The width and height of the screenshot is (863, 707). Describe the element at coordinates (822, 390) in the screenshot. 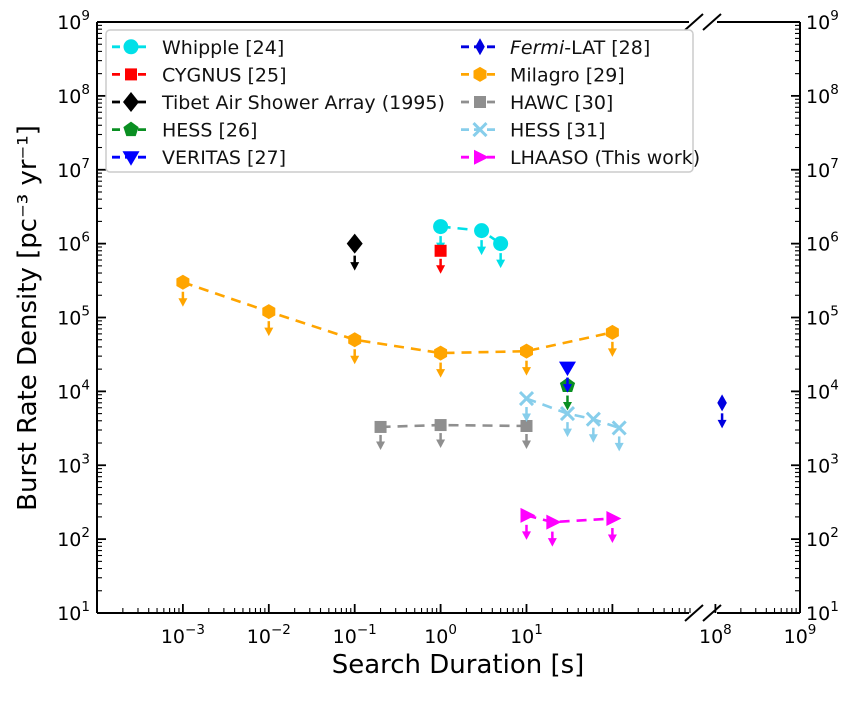

I see `y-tick-label-right: 10⁴` at that location.